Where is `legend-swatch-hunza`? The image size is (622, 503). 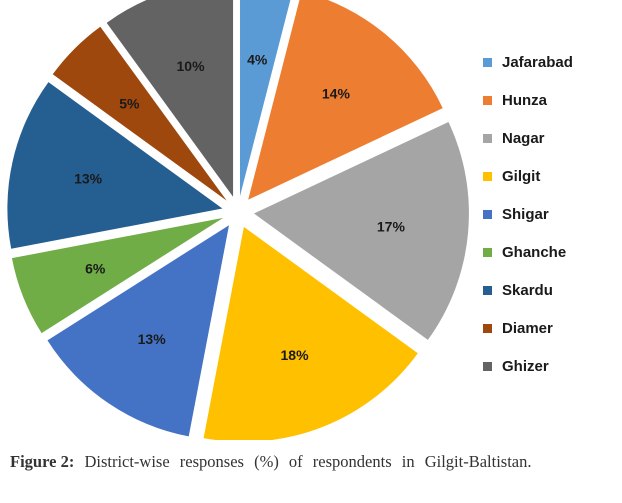
legend-swatch-hunza is located at coordinates (487, 100).